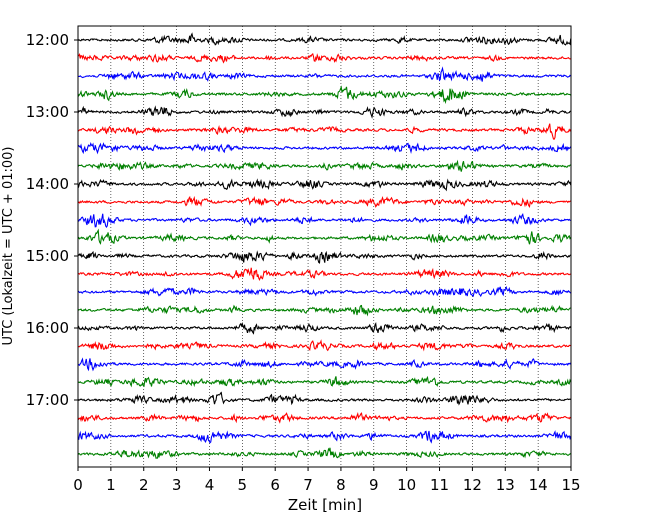 The width and height of the screenshot is (650, 520). What do you see at coordinates (472, 485) in the screenshot?
I see `x-tick-label: 12` at bounding box center [472, 485].